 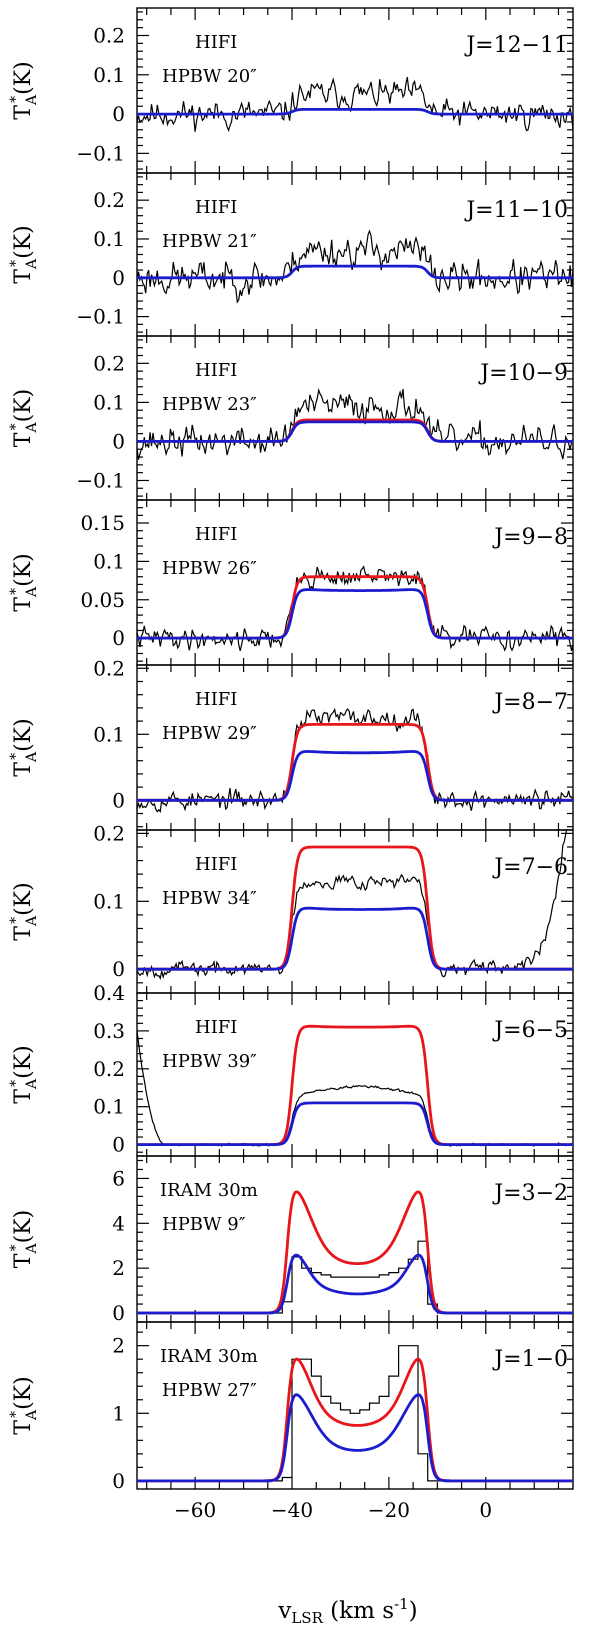 I want to click on y-tick-label: 0.3, so click(x=109, y=1031).